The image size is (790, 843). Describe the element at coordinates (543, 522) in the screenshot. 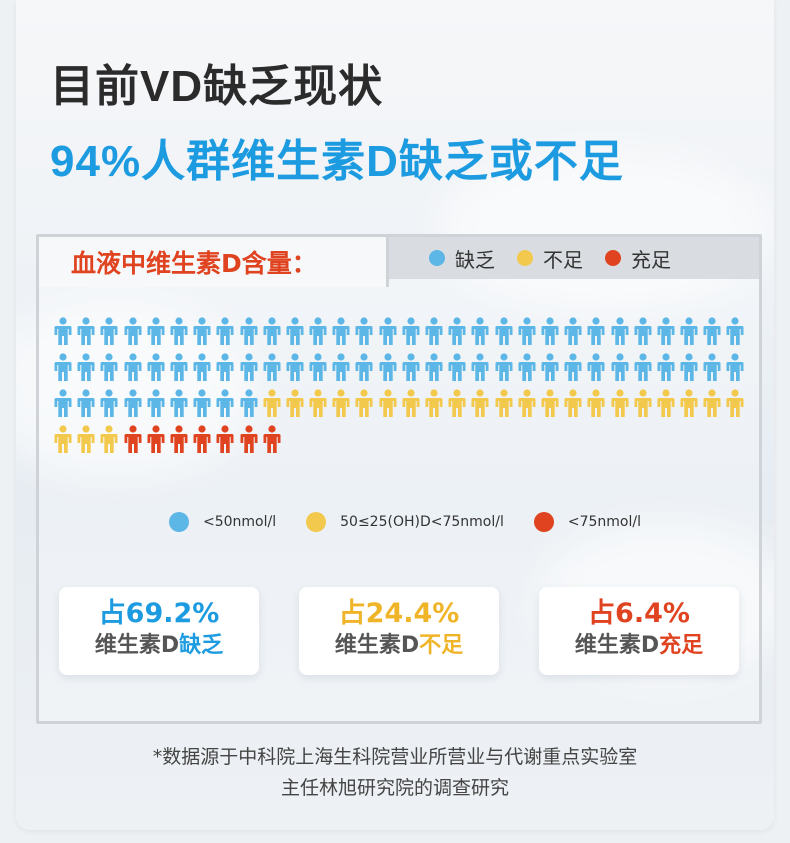

I see `range-dot-red` at that location.